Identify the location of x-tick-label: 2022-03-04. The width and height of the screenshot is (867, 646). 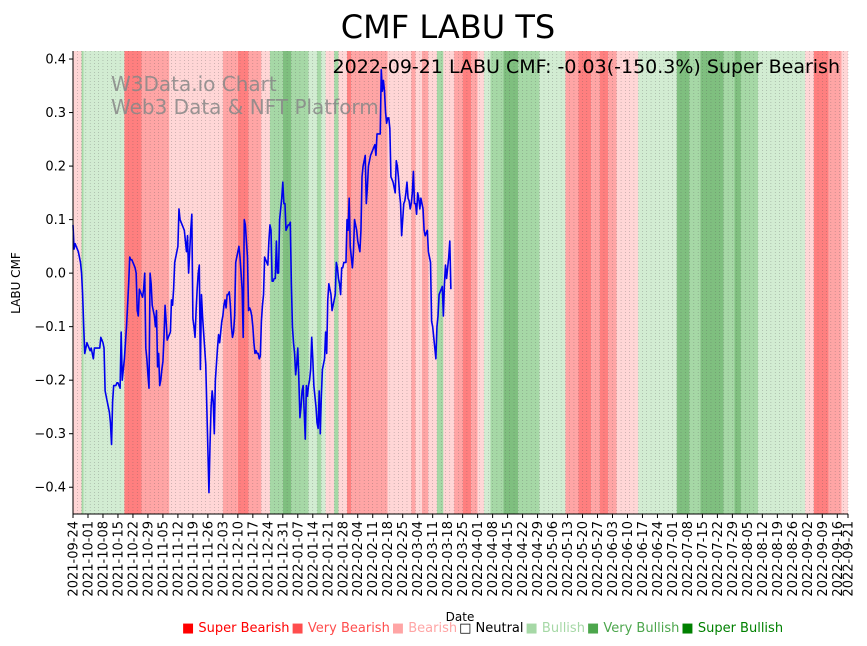
(418, 559).